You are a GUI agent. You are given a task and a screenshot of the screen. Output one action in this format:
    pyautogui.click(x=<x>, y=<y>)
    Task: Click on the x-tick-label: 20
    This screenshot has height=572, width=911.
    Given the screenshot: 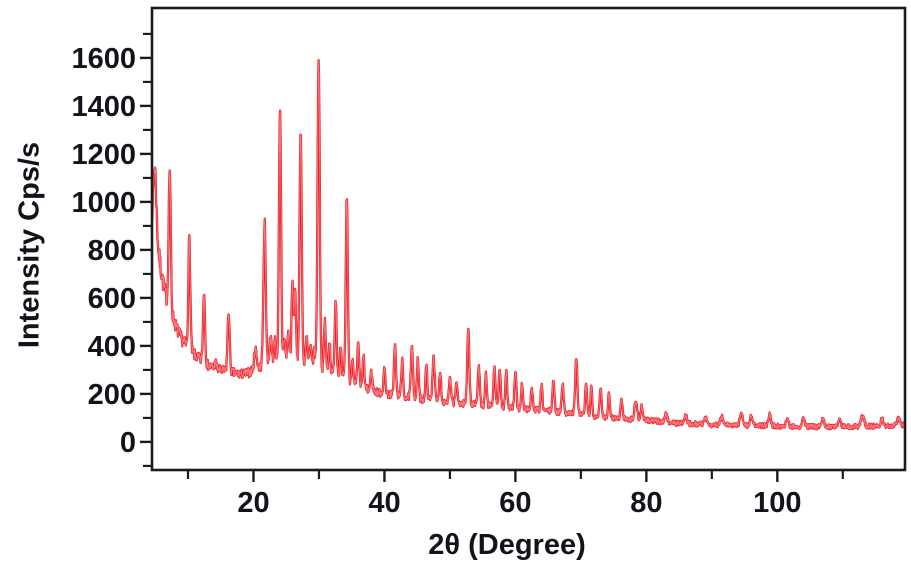 What is the action you would take?
    pyautogui.click(x=253, y=503)
    